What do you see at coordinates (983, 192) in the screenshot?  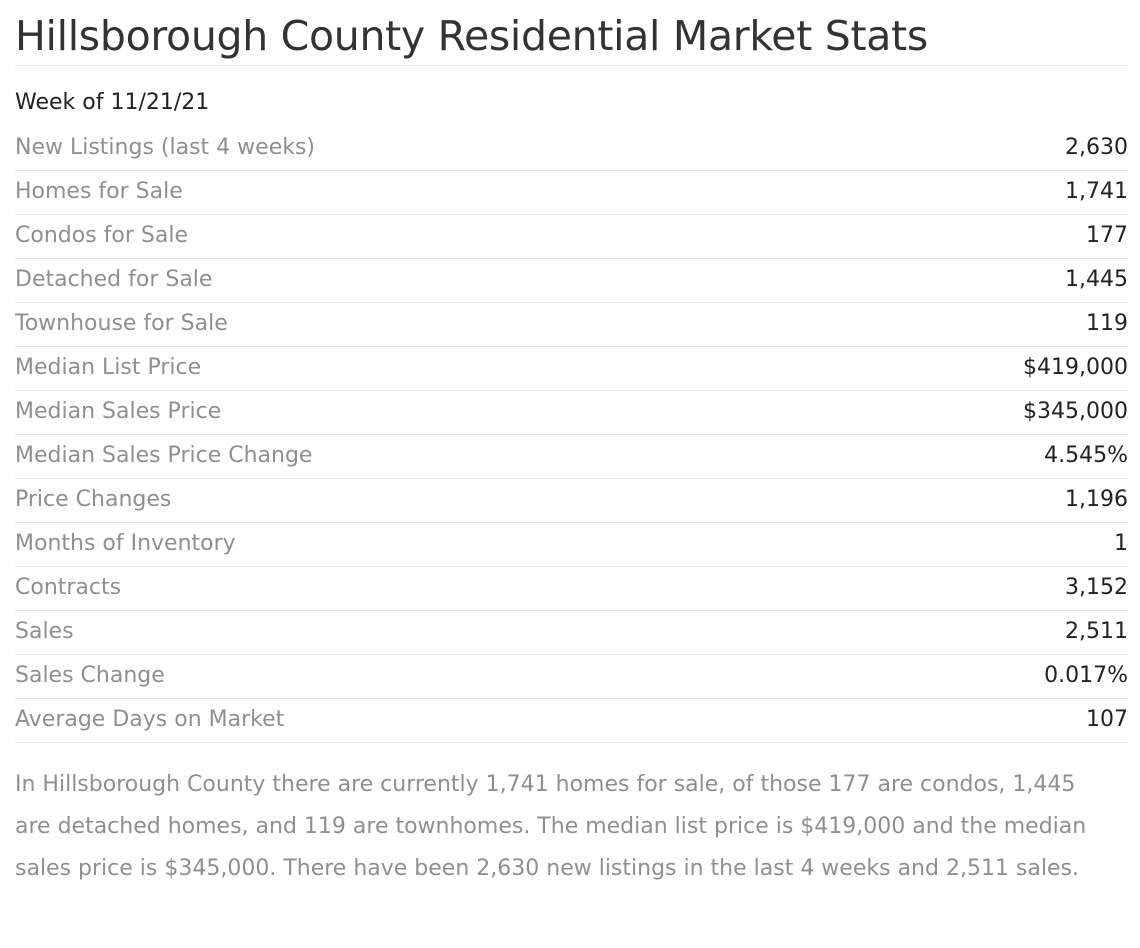 I see `stat-value: 1,741` at bounding box center [983, 192].